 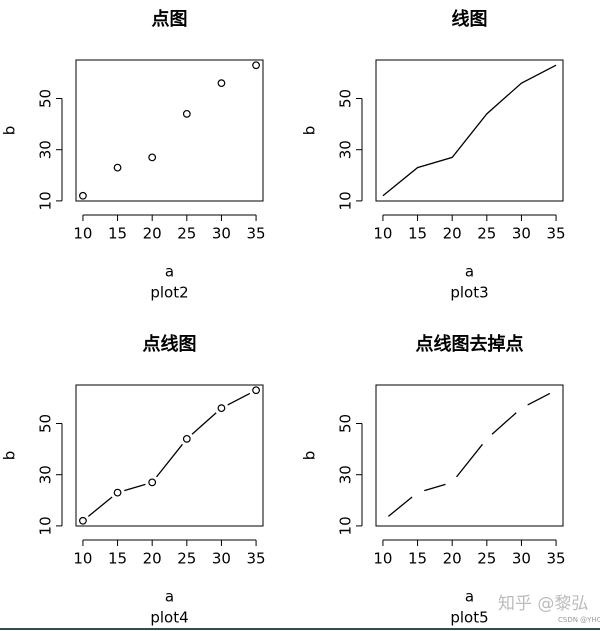 What do you see at coordinates (470, 344) in the screenshot?
I see `chart-title: 点线图去掉点` at bounding box center [470, 344].